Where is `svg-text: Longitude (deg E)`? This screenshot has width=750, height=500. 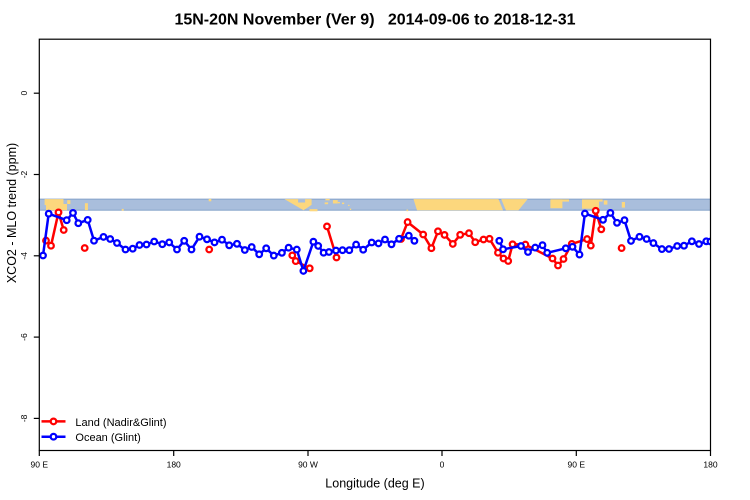 svg-text: Longitude (deg E) is located at coordinates (374, 484).